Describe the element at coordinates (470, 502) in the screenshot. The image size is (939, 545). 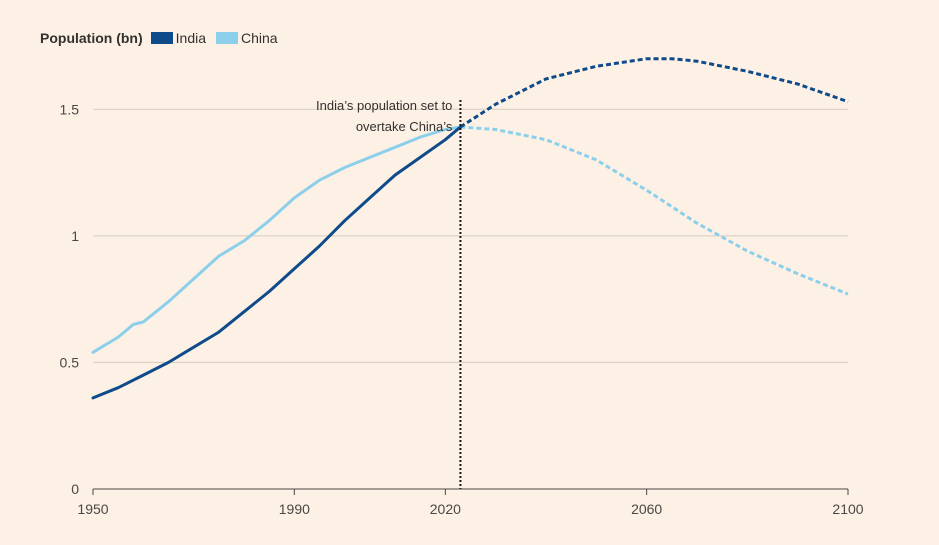
I see `x-axis: 1950 1990 2020 2060 2100` at that location.